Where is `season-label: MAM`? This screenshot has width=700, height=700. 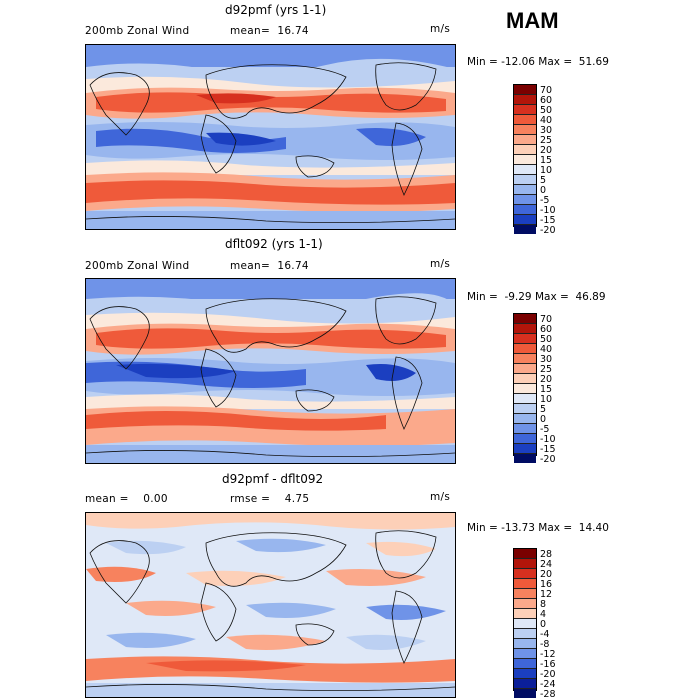
season-label: MAM is located at coordinates (532, 20).